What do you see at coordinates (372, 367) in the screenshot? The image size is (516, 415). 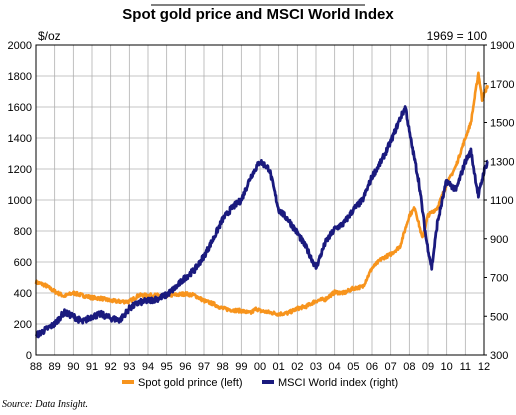 I see `x-tick-label: 06` at bounding box center [372, 367].